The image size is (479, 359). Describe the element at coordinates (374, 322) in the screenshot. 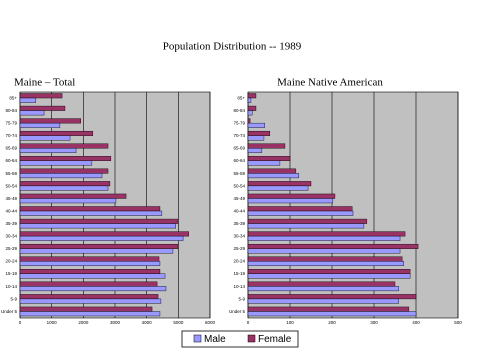

I see `x-tick-label: 300` at that location.